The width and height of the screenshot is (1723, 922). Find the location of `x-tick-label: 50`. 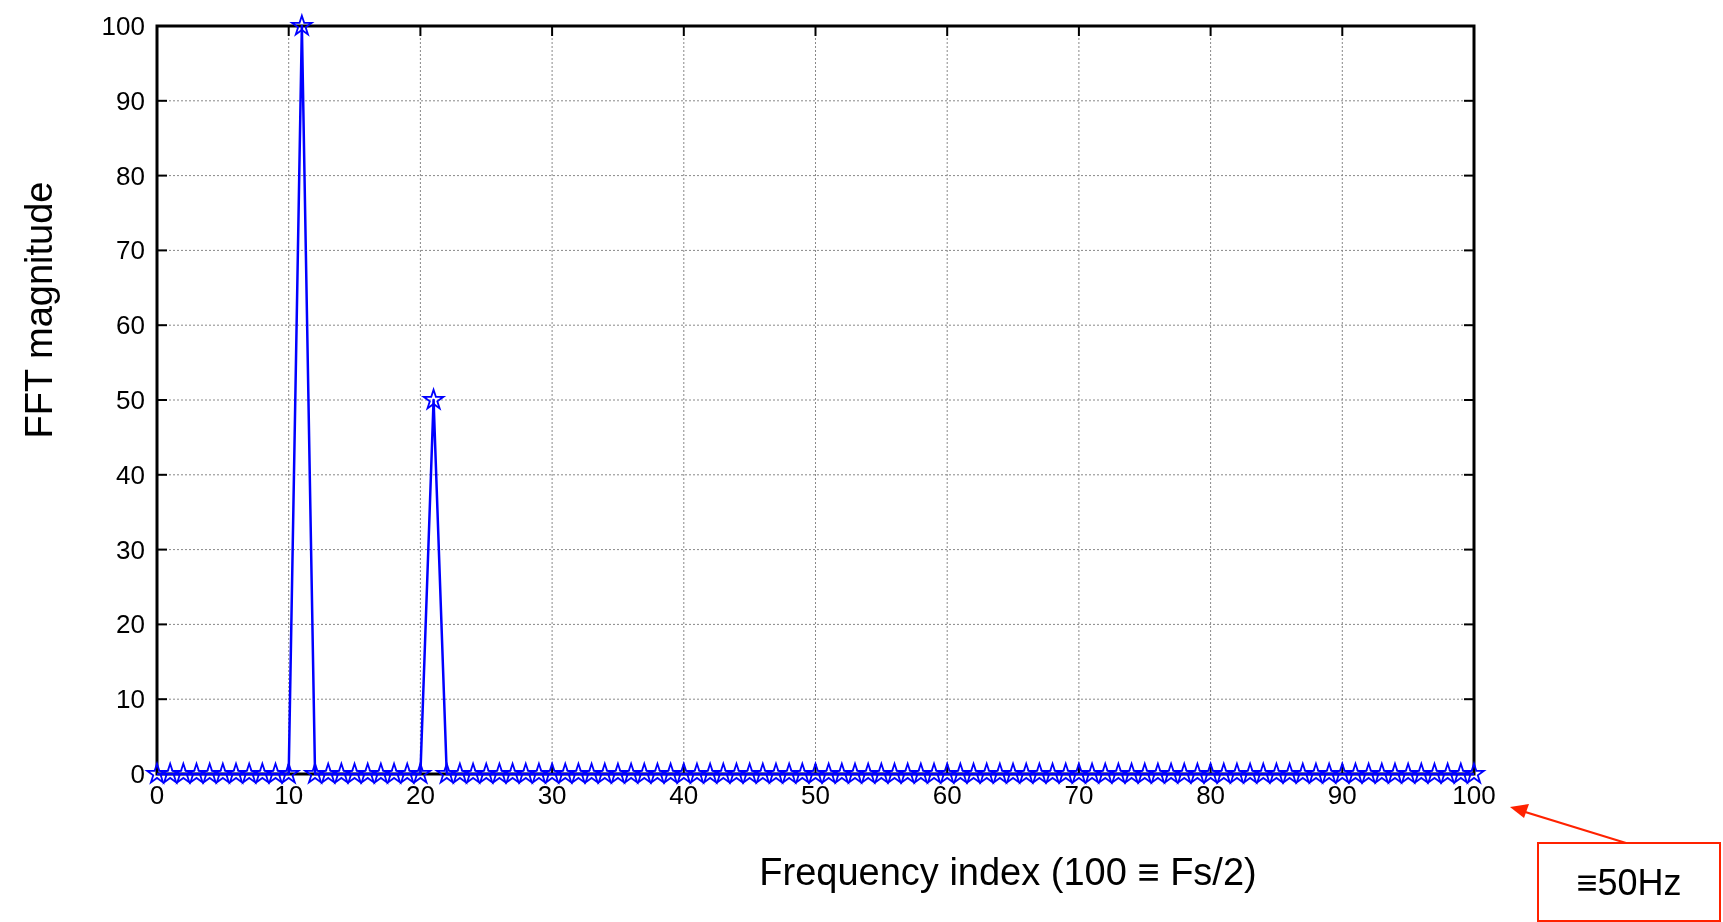

x-tick-label: 50 is located at coordinates (815, 795).